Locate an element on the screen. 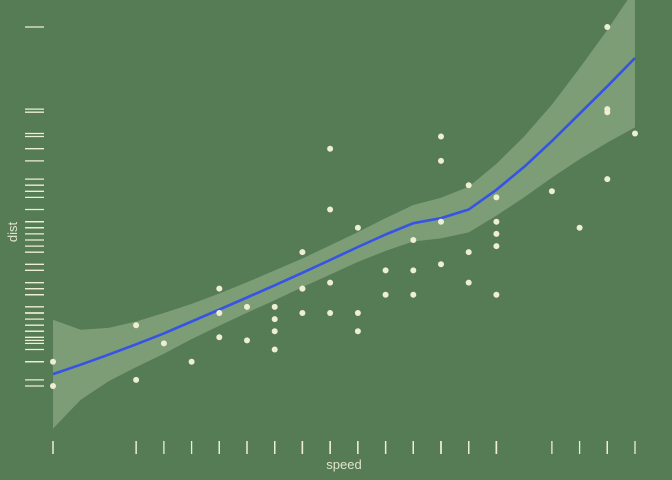 Image resolution: width=672 pixels, height=480 pixels. x-rug is located at coordinates (344, 447).